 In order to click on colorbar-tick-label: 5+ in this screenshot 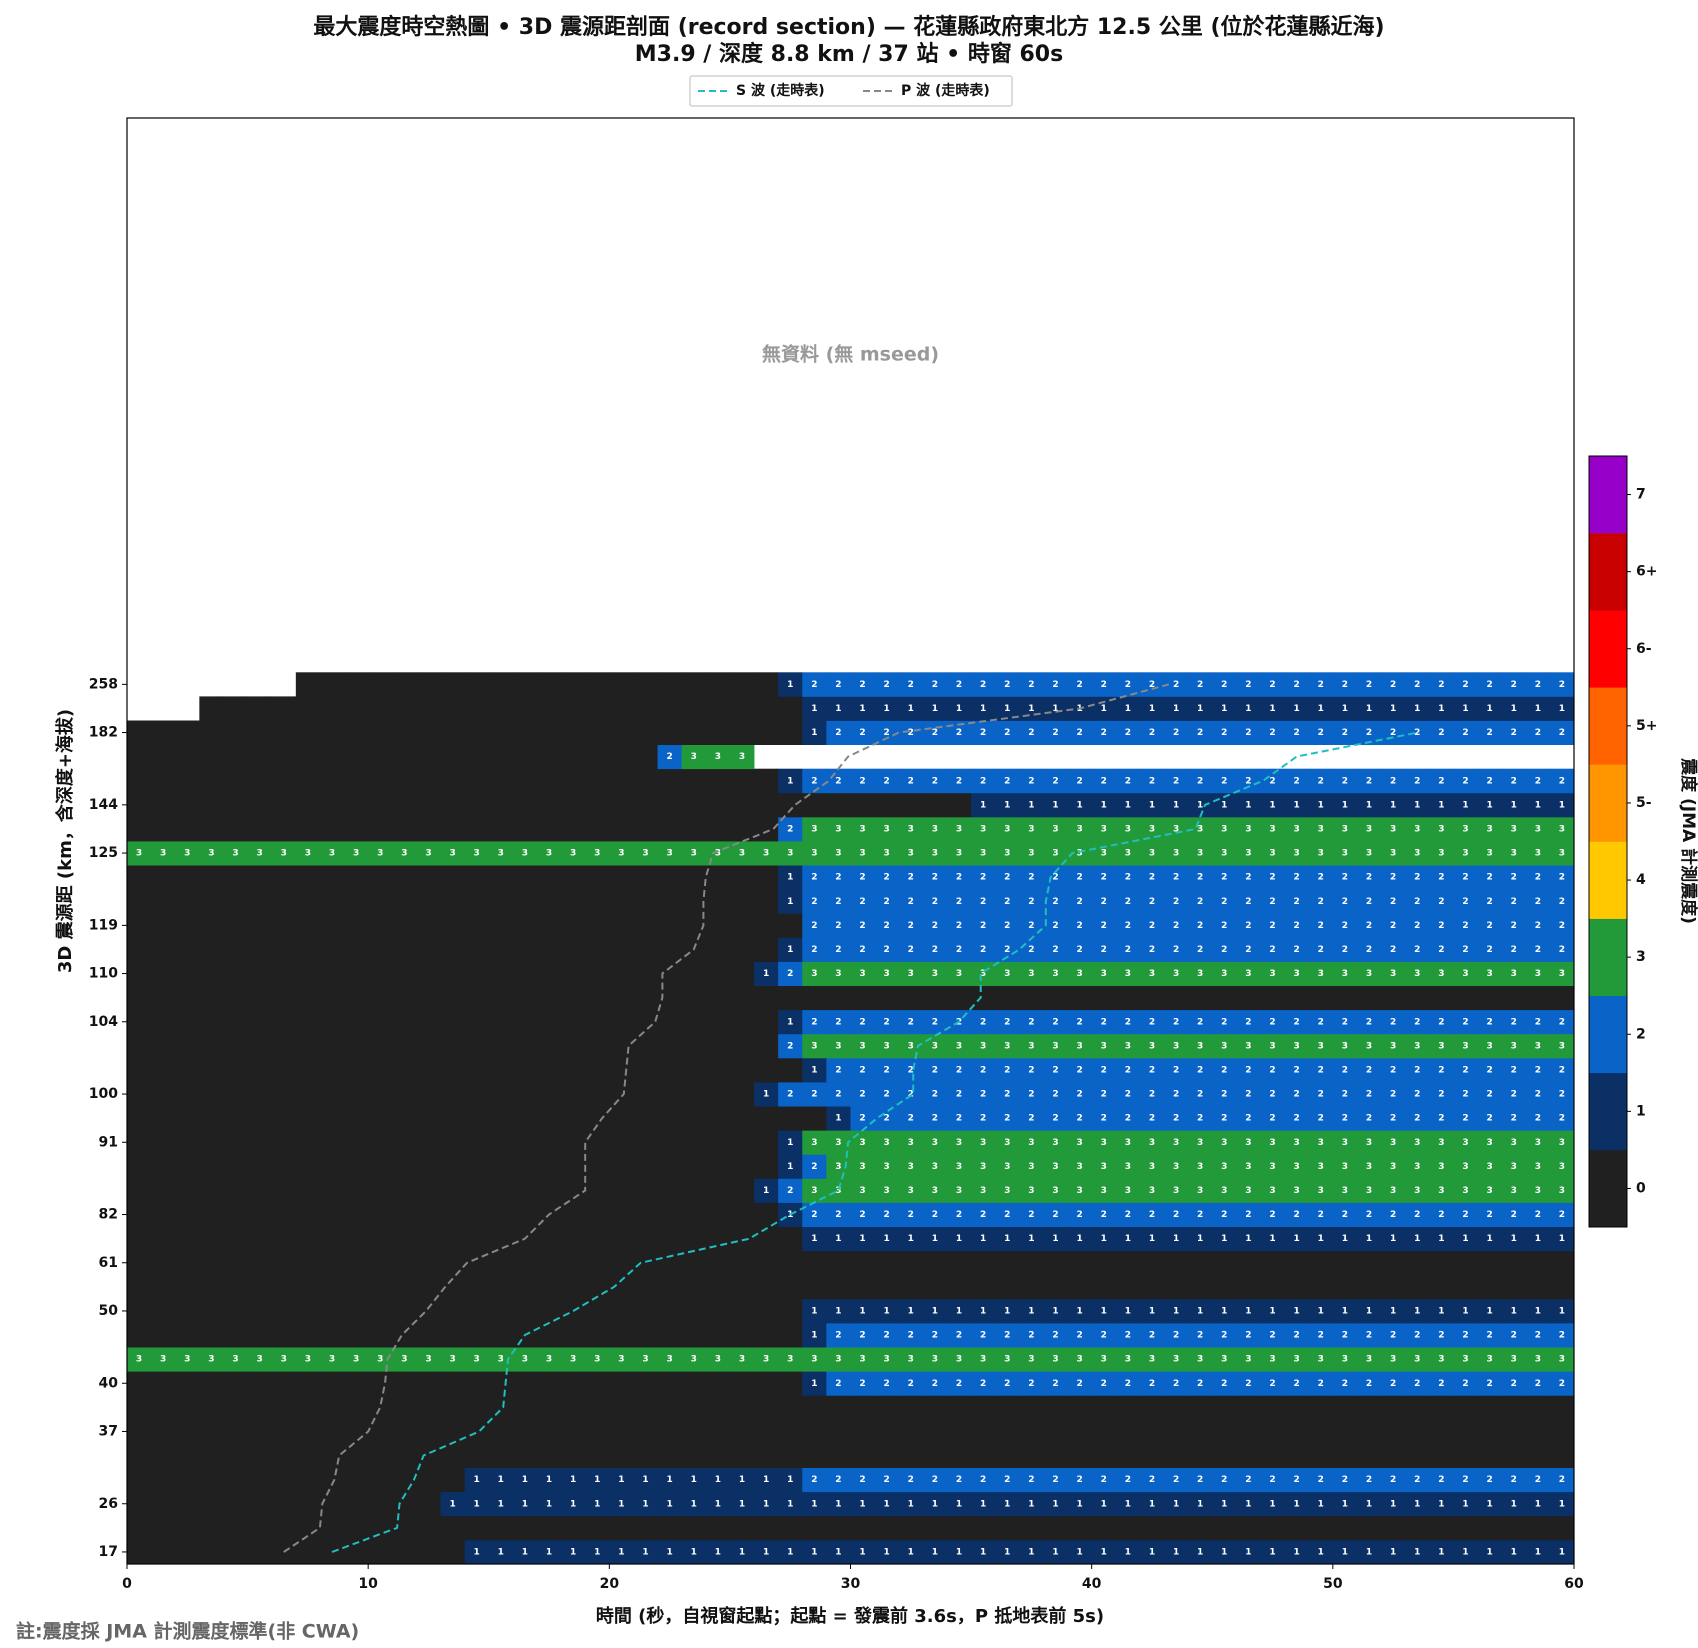, I will do `click(1646, 726)`.